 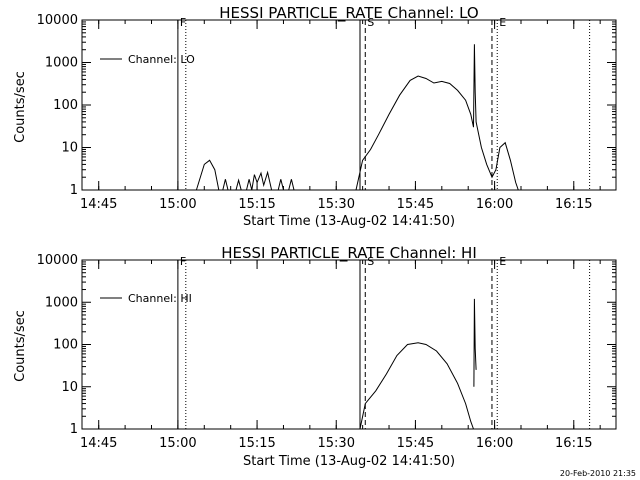 I want to click on lo-x-tick-label: 14:45, so click(x=98, y=204).